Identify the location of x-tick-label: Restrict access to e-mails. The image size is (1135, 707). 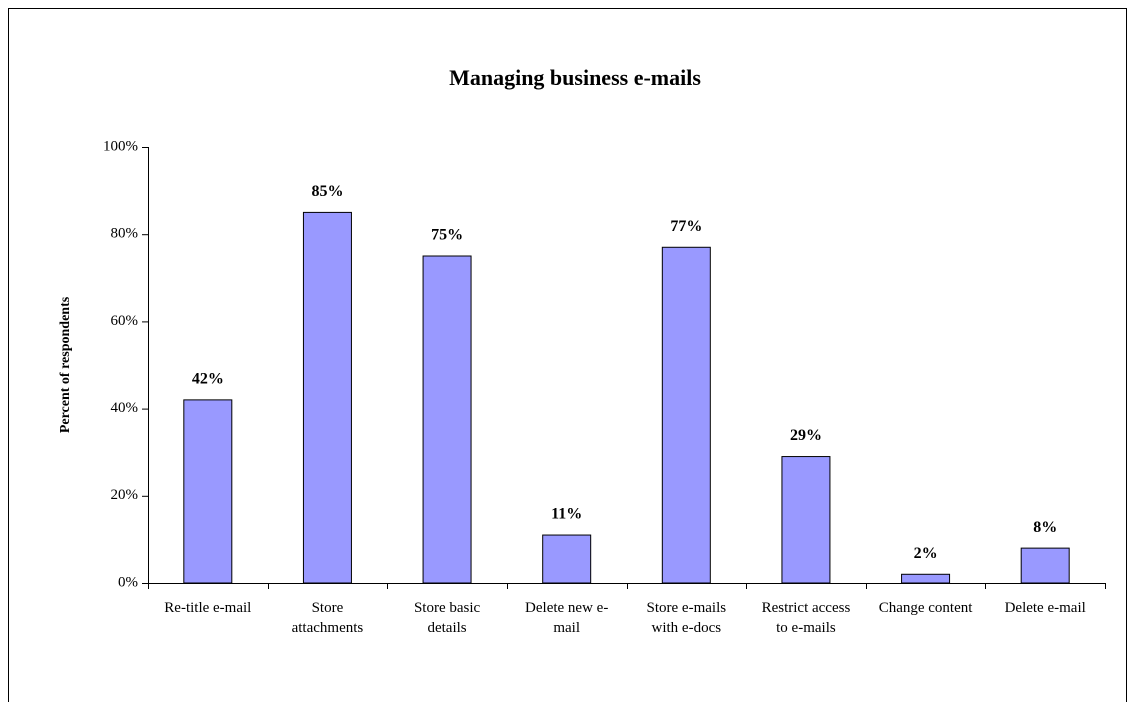
(806, 618).